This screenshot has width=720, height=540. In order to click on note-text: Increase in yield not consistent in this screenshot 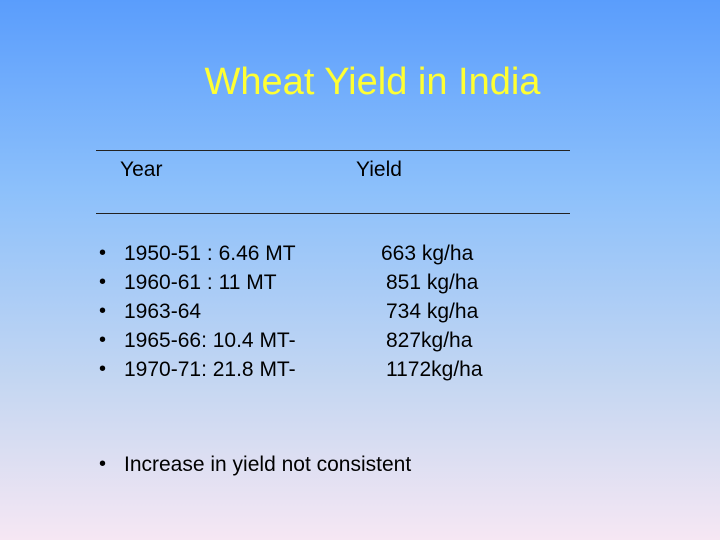, I will do `click(268, 464)`.